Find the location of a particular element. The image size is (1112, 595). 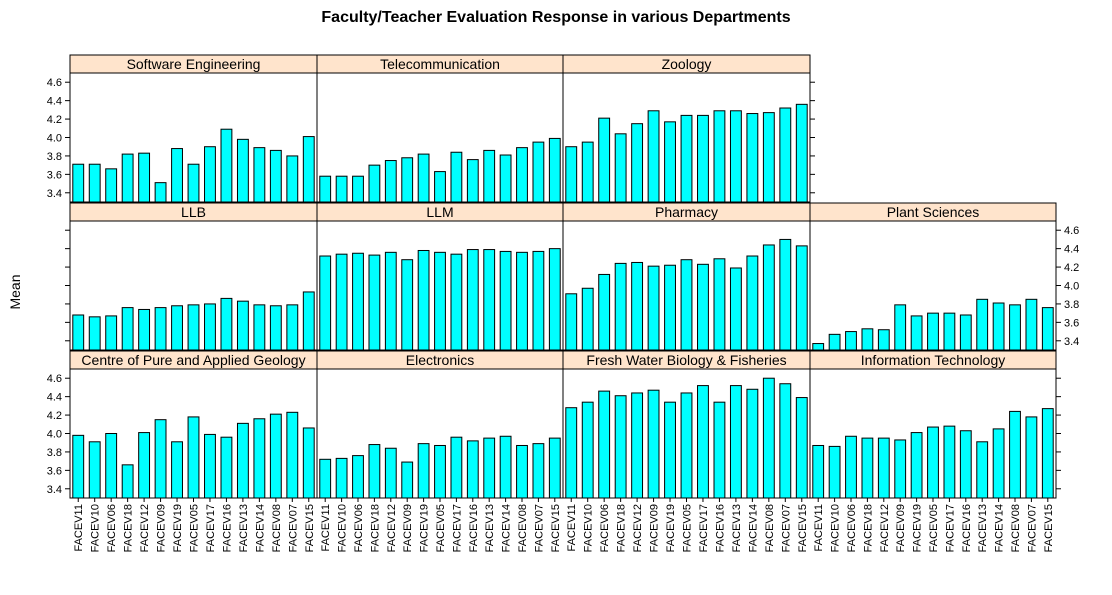

panel-strip-label: Telecommunication is located at coordinates (440, 64).